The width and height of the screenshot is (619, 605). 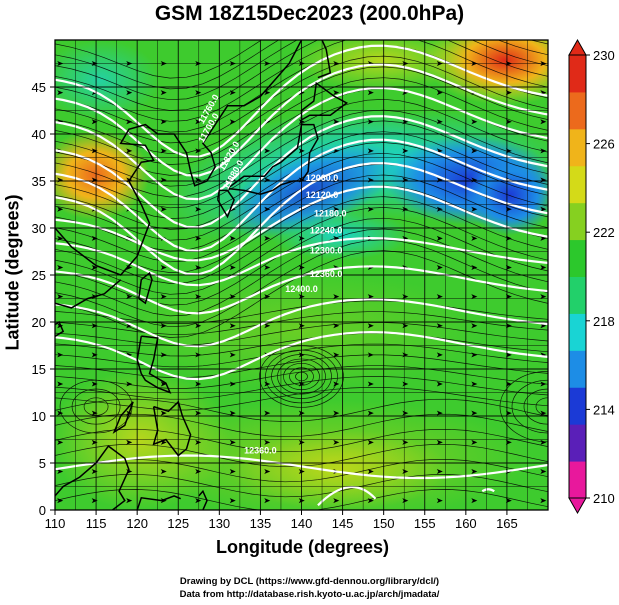 What do you see at coordinates (604, 321) in the screenshot?
I see `colorbar-tick-label: 218` at bounding box center [604, 321].